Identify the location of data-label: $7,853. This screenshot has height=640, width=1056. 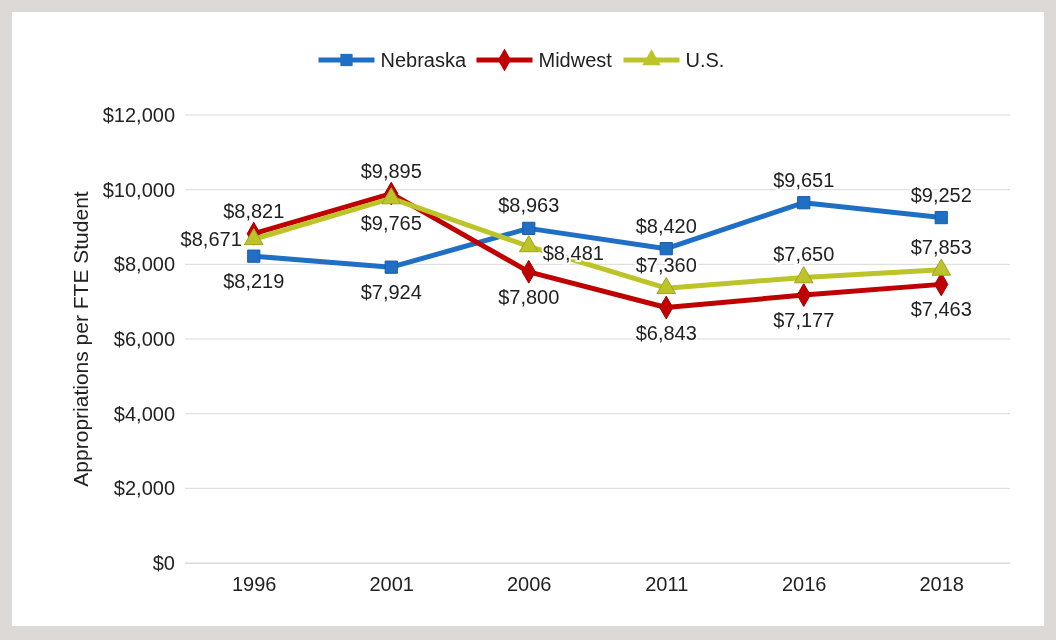
(941, 246).